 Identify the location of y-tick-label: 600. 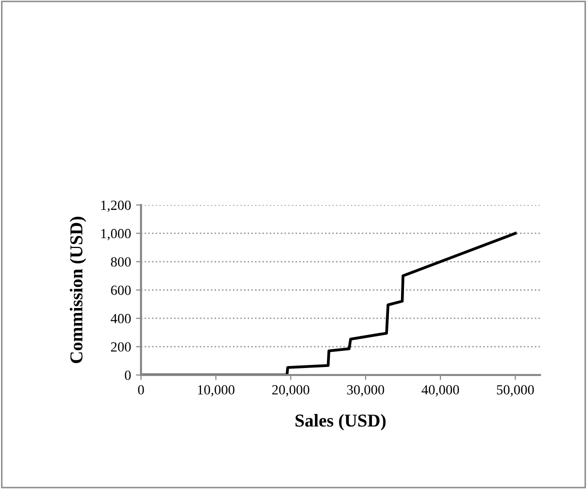
(121, 290).